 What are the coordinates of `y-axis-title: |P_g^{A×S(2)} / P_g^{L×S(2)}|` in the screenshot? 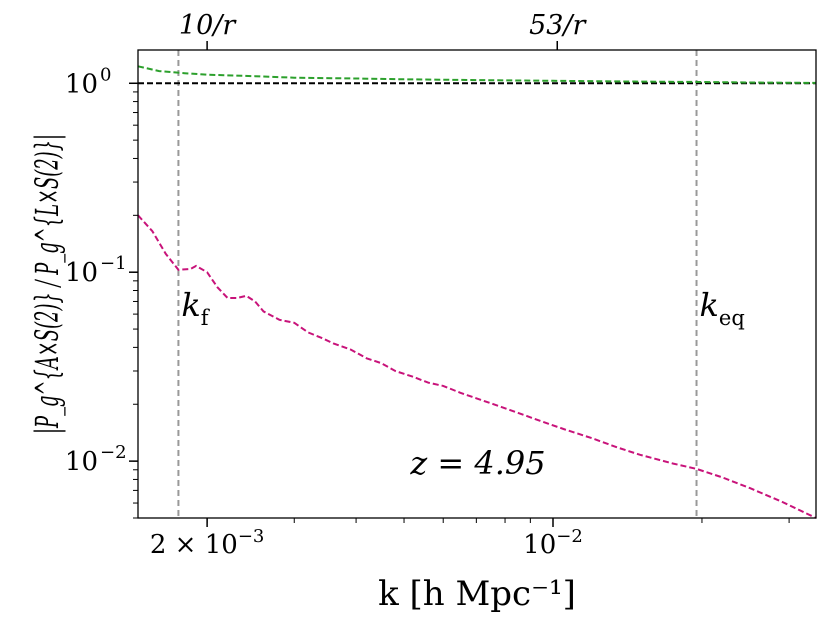 It's located at (47, 284).